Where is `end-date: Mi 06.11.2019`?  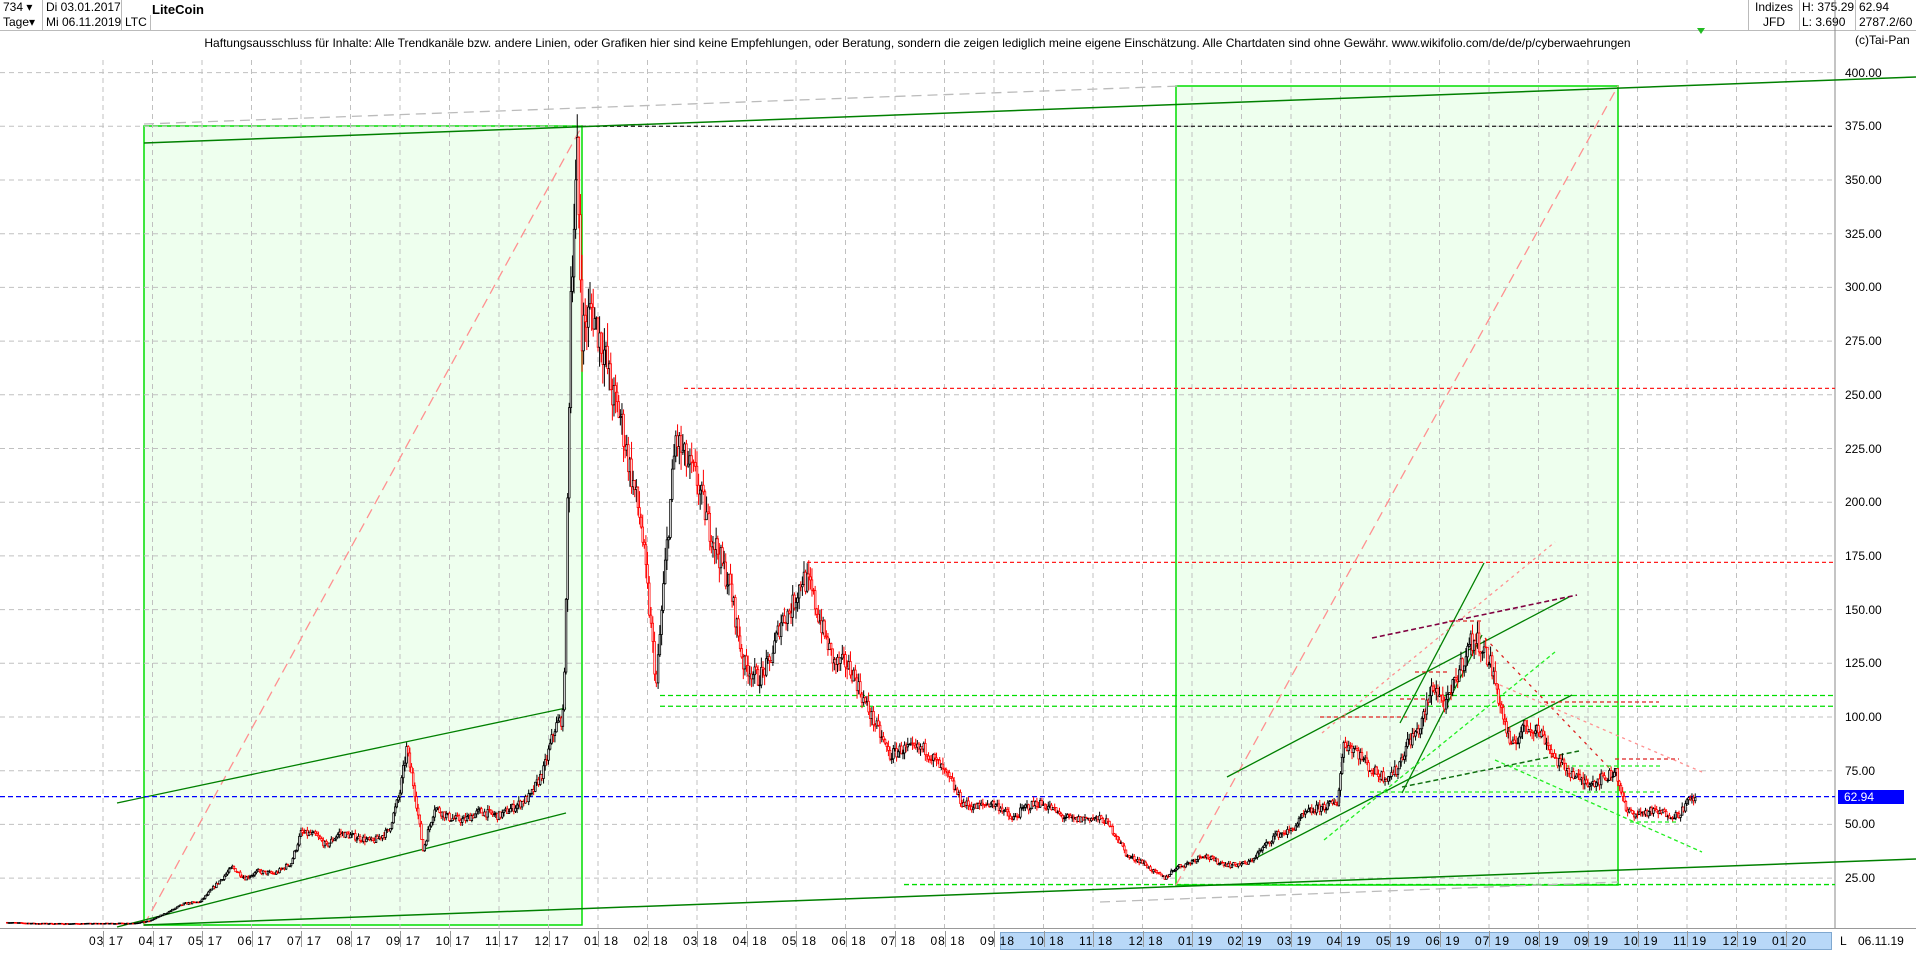
end-date: Mi 06.11.2019 is located at coordinates (82, 22).